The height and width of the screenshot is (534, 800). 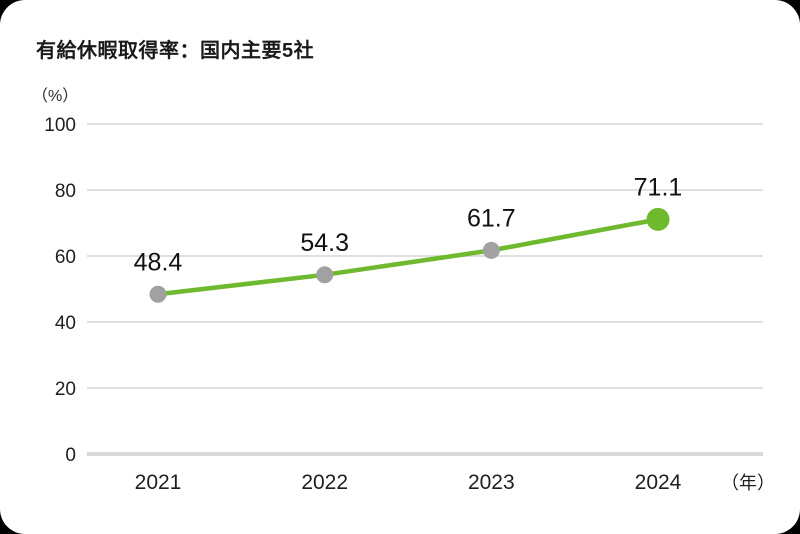 What do you see at coordinates (70, 455) in the screenshot?
I see `y-tick-label: 0` at bounding box center [70, 455].